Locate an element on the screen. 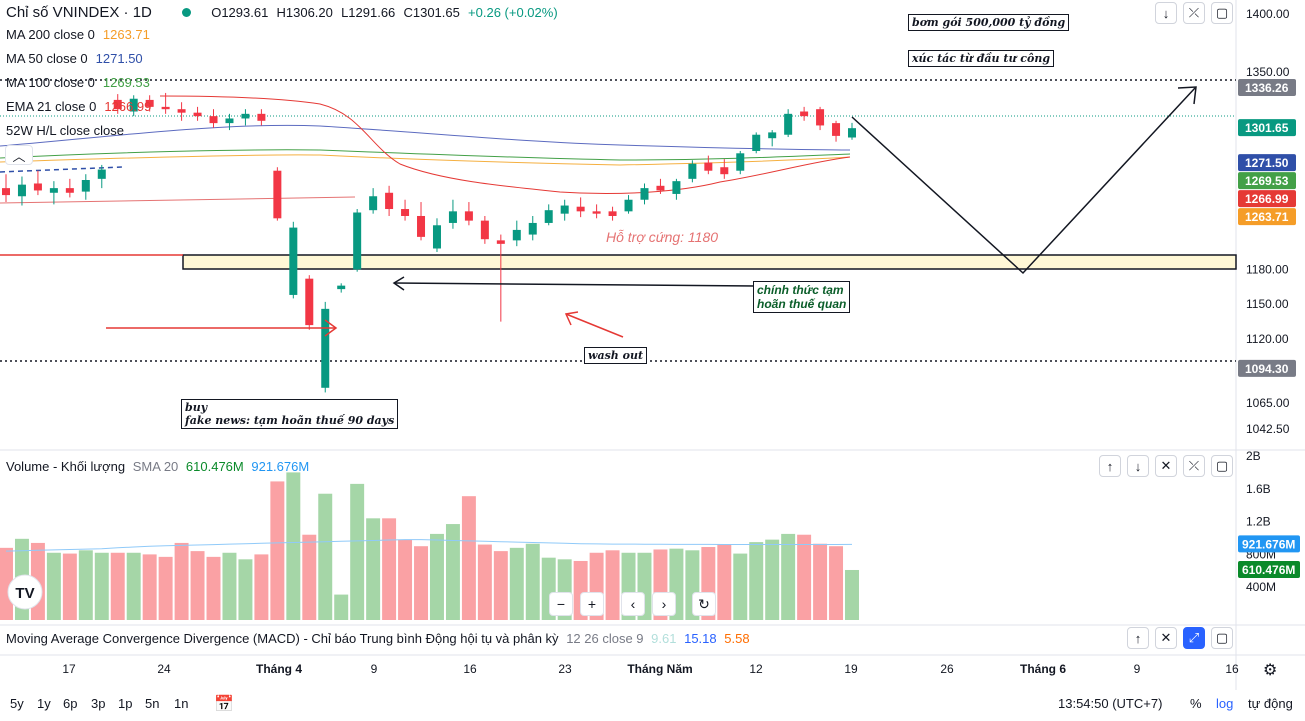  auto-toggle: tự động is located at coordinates (1270, 703).